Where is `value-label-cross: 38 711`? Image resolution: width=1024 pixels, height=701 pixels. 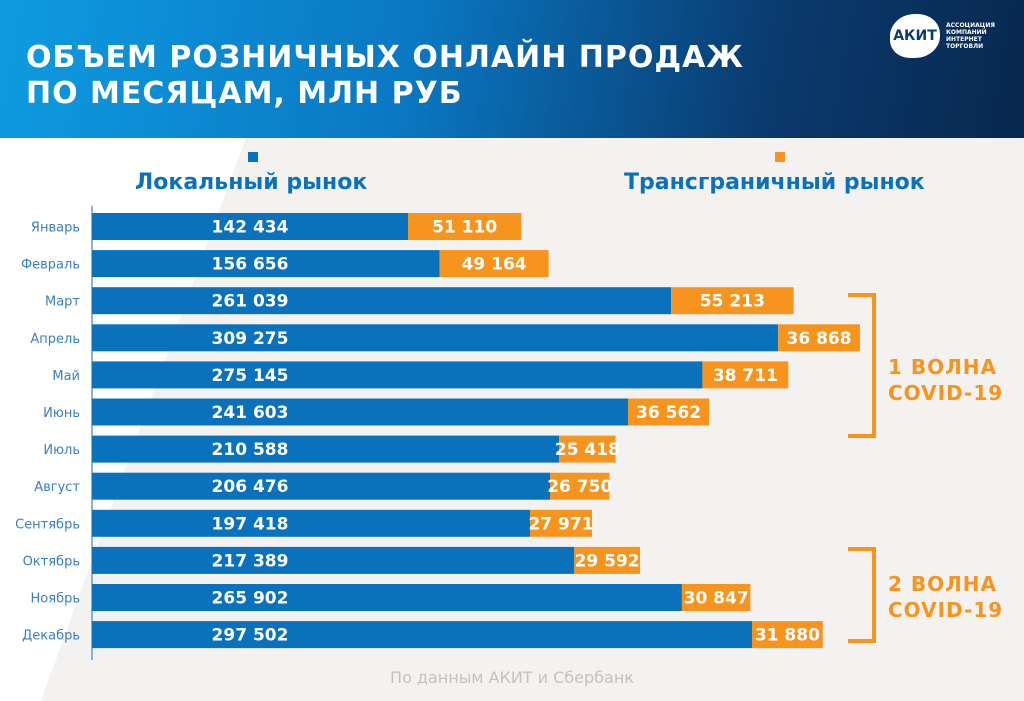 value-label-cross: 38 711 is located at coordinates (745, 376).